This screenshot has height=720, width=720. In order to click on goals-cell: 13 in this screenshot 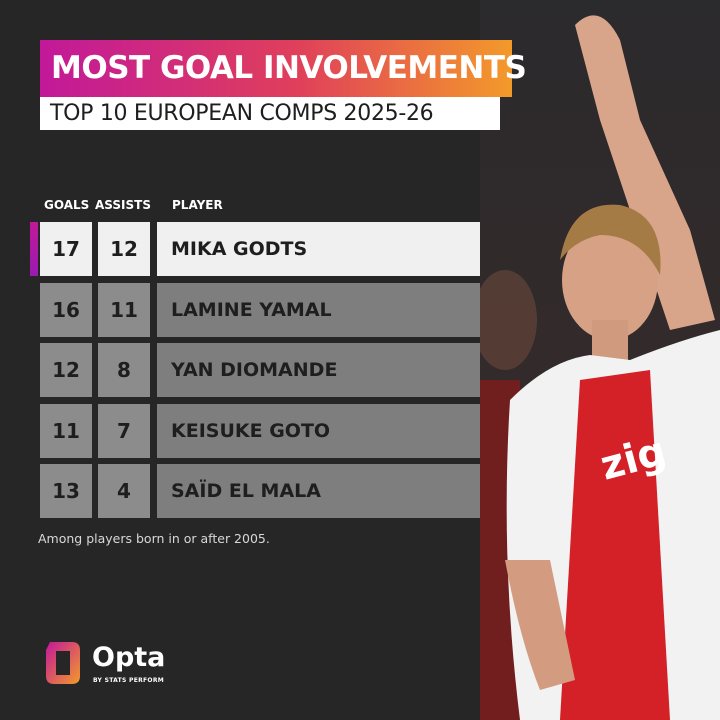, I will do `click(66, 491)`.